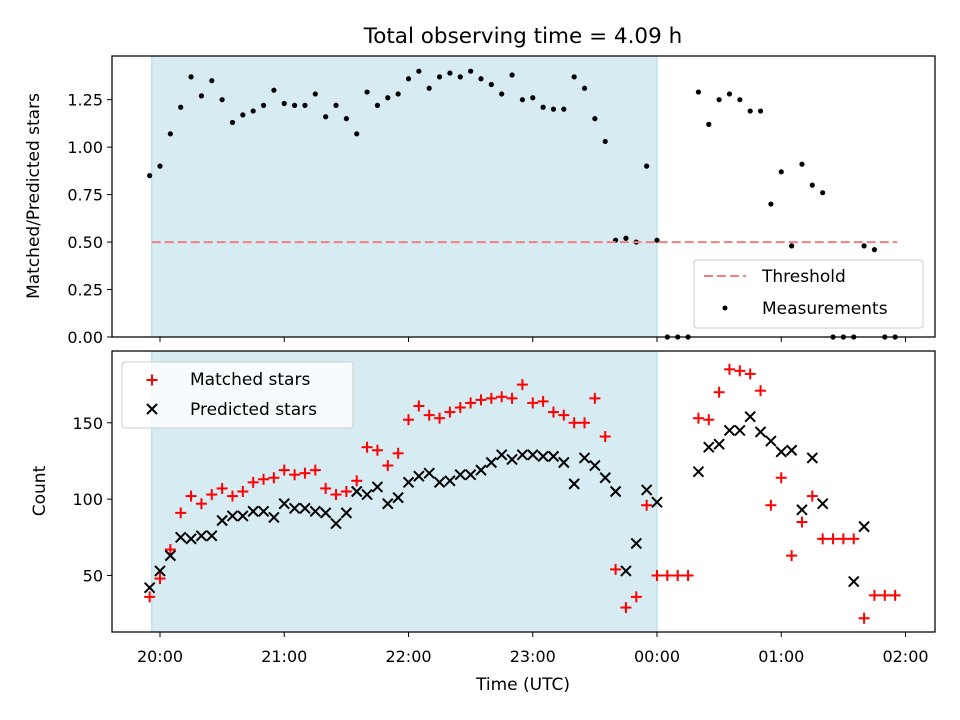 The image size is (960, 720). Describe the element at coordinates (85, 147) in the screenshot. I see `top-y-tick-label: 1.00` at that location.